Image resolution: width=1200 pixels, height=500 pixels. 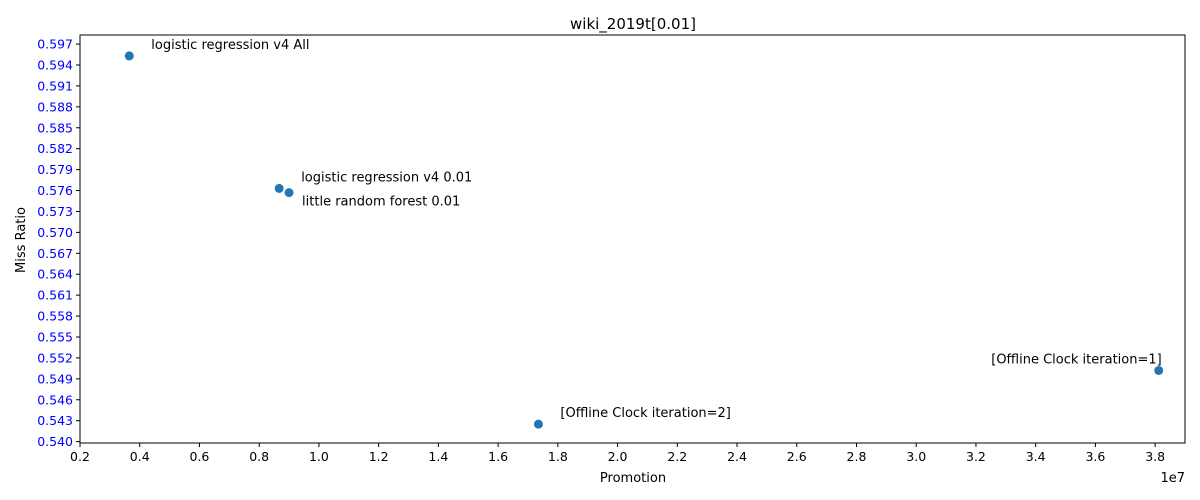 I want to click on y-tick-label: 0.570, so click(x=55, y=232).